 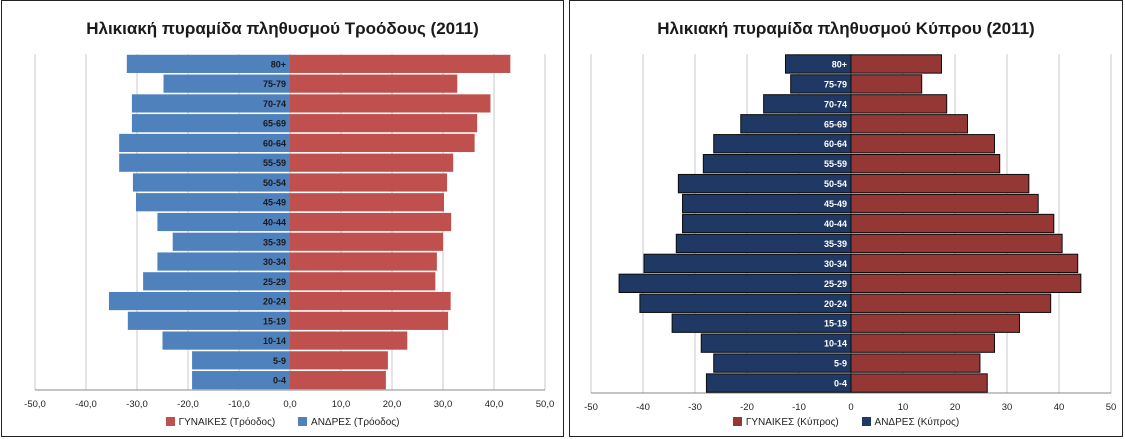 What do you see at coordinates (274, 183) in the screenshot?
I see `category-label: 50-54` at bounding box center [274, 183].